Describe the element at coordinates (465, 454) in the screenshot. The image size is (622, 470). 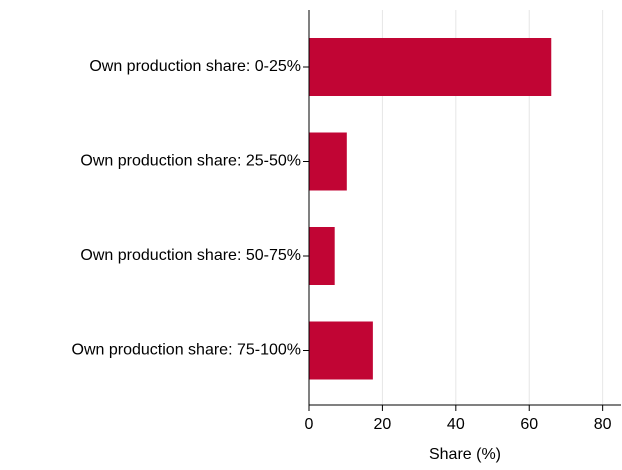
I see `x-axis-label: Share (%)` at that location.